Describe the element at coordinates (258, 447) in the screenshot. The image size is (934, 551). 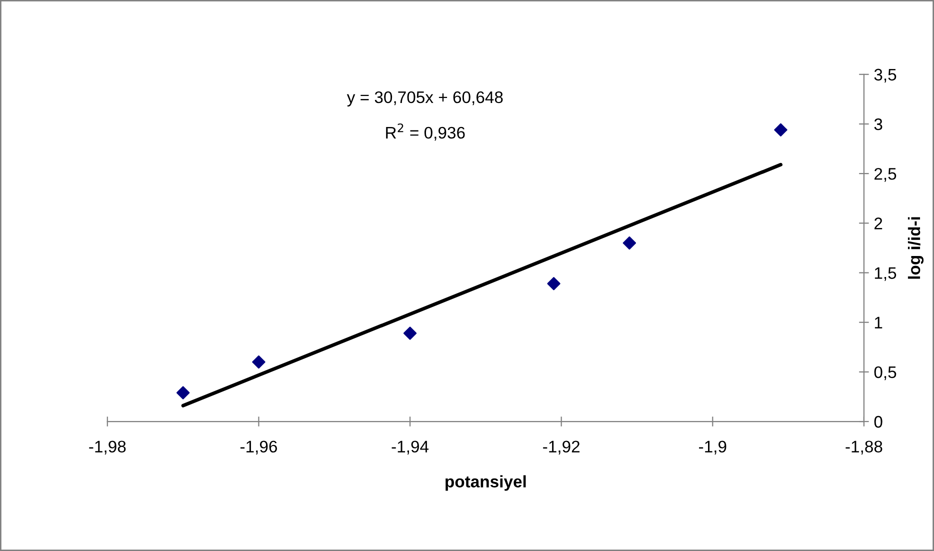
I see `x-tick-label: -1,96` at that location.